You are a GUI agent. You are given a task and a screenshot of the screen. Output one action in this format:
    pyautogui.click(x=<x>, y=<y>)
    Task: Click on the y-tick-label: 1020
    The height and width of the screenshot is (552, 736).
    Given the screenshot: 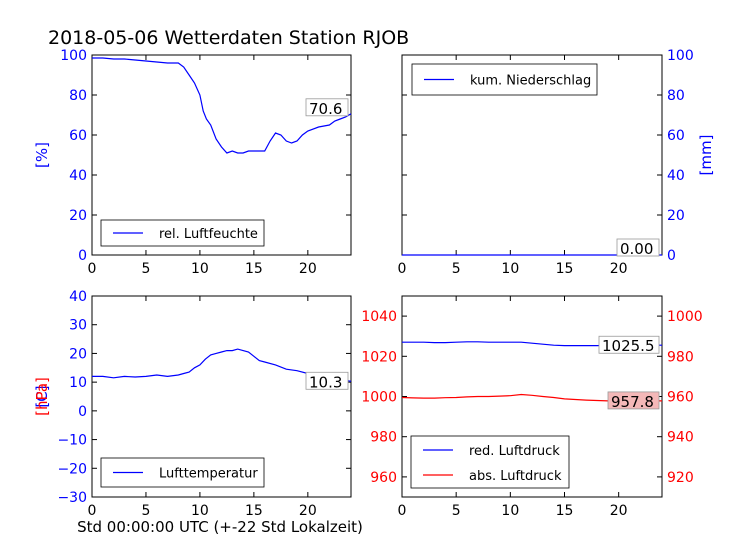 What is the action you would take?
    pyautogui.click(x=379, y=357)
    